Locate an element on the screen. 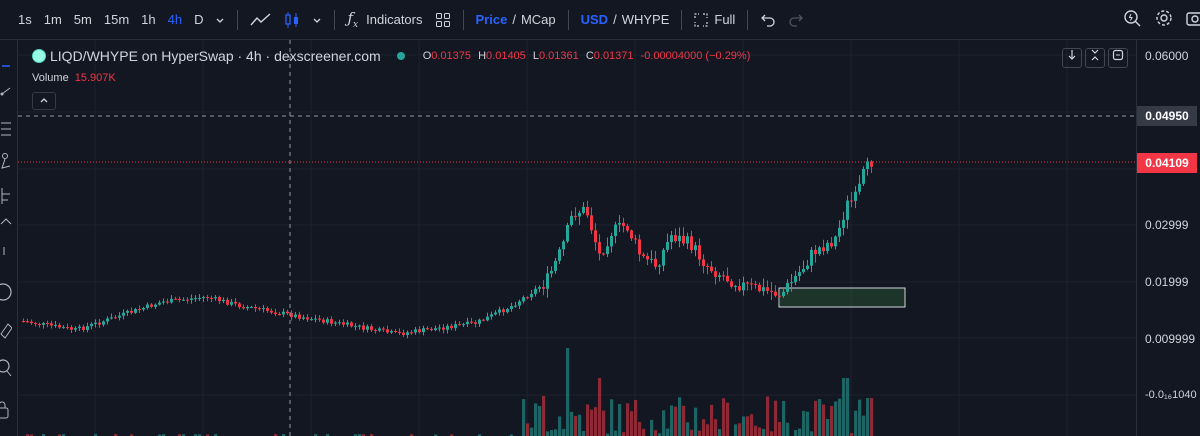  ruler-tool-icon is located at coordinates (7, 330).